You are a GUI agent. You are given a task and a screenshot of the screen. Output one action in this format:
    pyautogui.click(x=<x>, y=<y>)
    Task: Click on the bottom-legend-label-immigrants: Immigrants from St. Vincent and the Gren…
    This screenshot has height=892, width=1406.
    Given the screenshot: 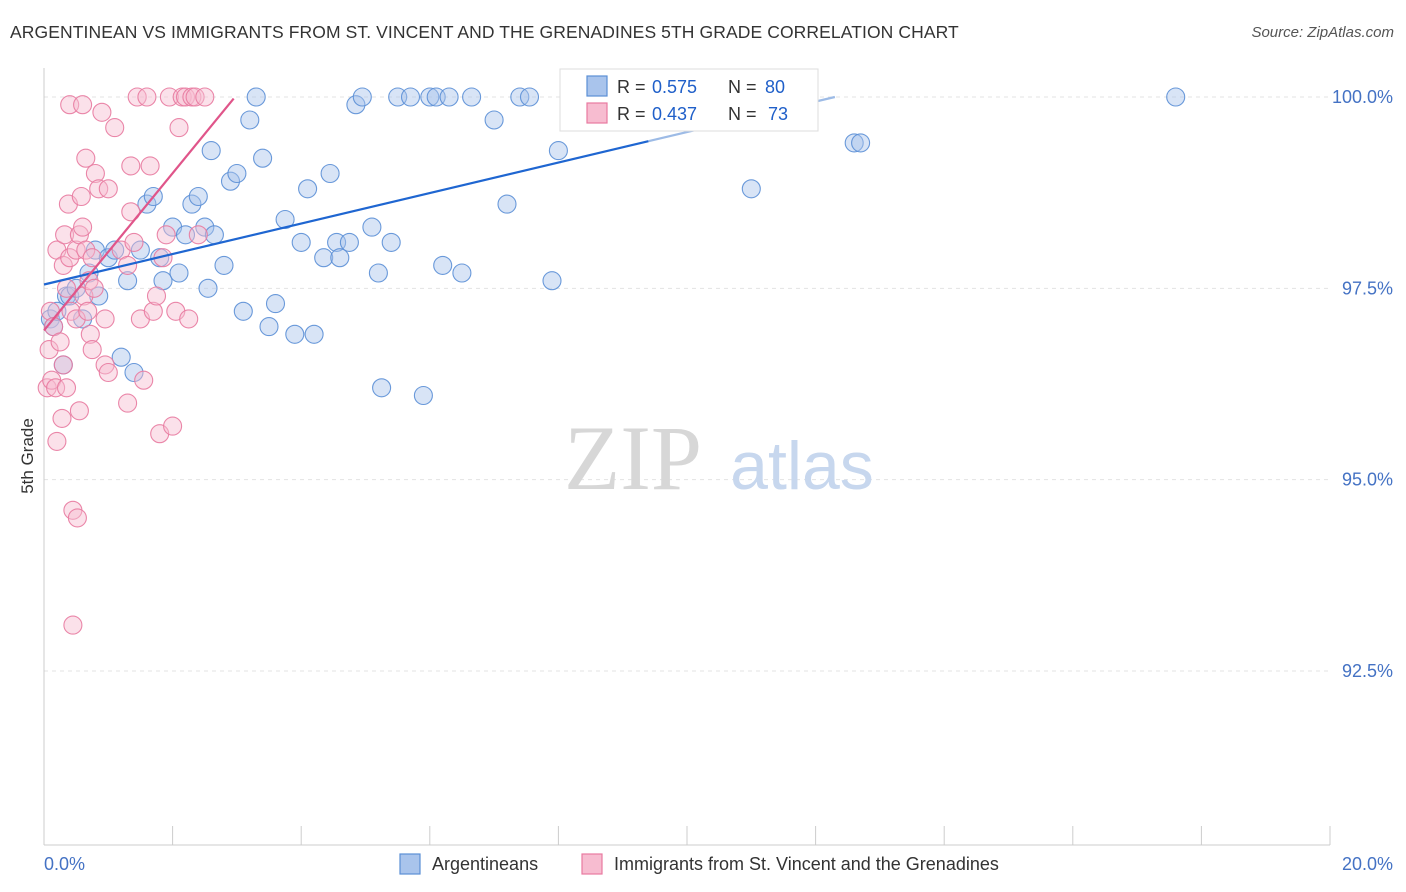 What is the action you would take?
    pyautogui.click(x=806, y=864)
    